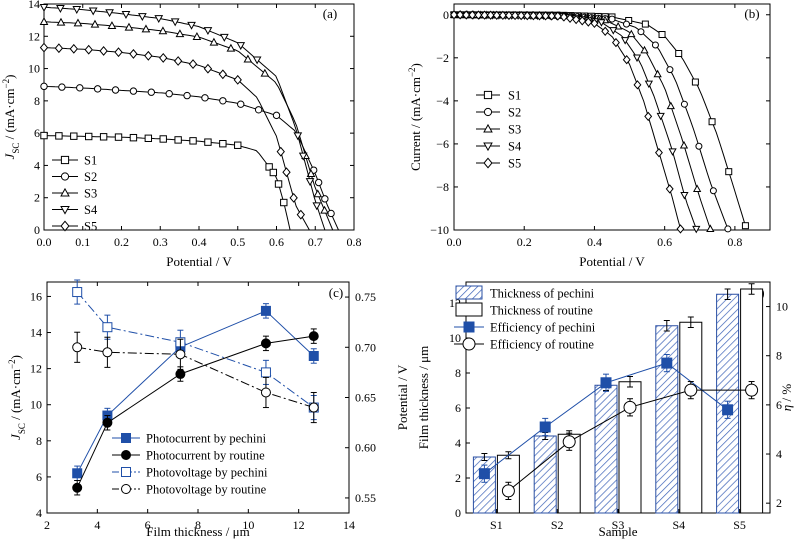 The height and width of the screenshot is (542, 800). I want to click on y-axis-label-sub: SC, so click(22, 428).